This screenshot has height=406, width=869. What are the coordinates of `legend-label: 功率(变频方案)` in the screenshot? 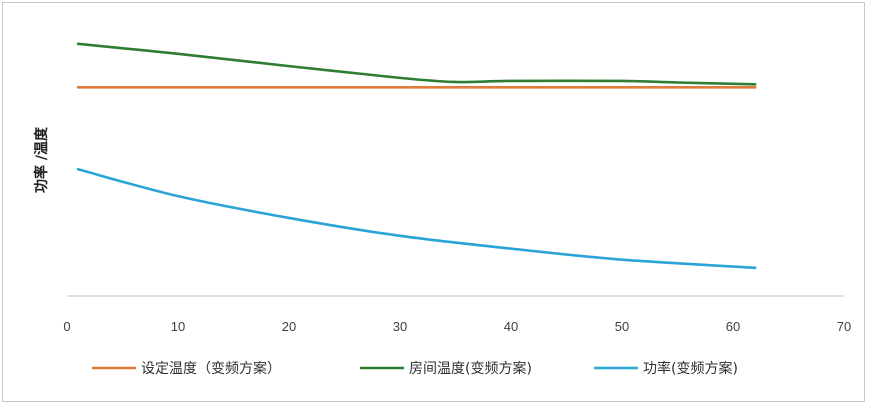 It's located at (690, 368).